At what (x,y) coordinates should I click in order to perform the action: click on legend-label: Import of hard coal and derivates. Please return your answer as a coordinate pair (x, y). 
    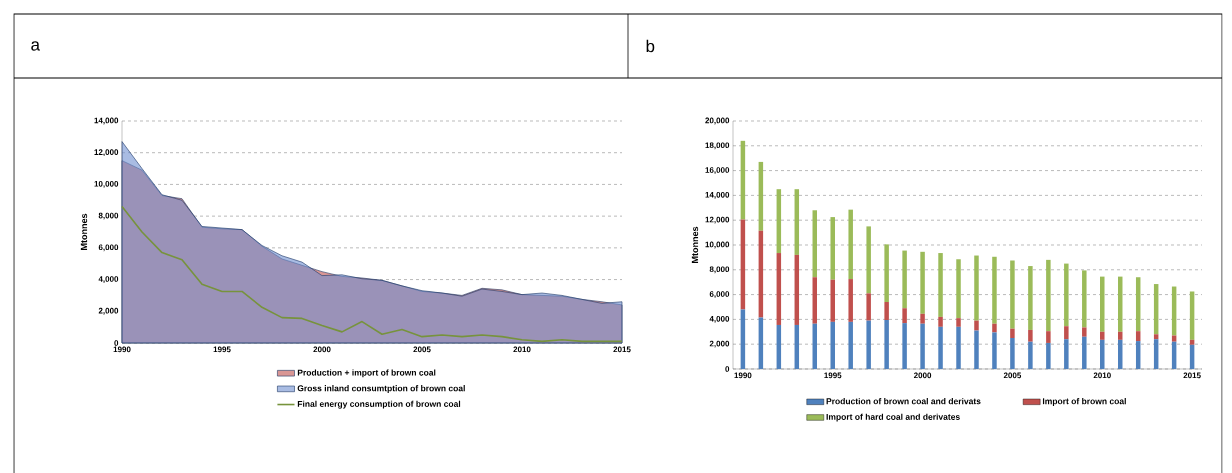
    Looking at the image, I should click on (893, 417).